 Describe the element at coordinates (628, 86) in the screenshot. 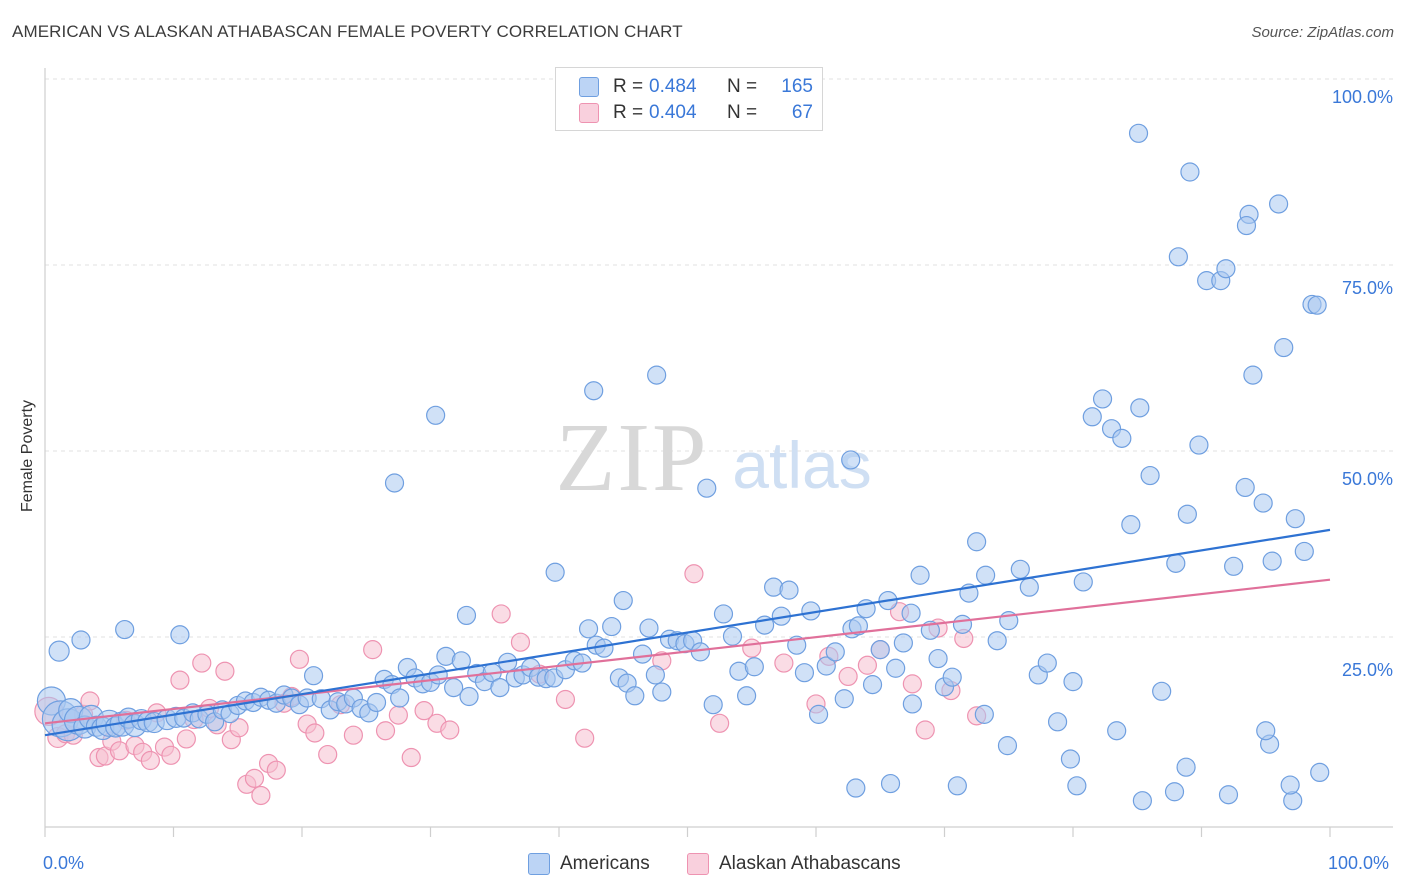

I see `r-label: R =` at that location.